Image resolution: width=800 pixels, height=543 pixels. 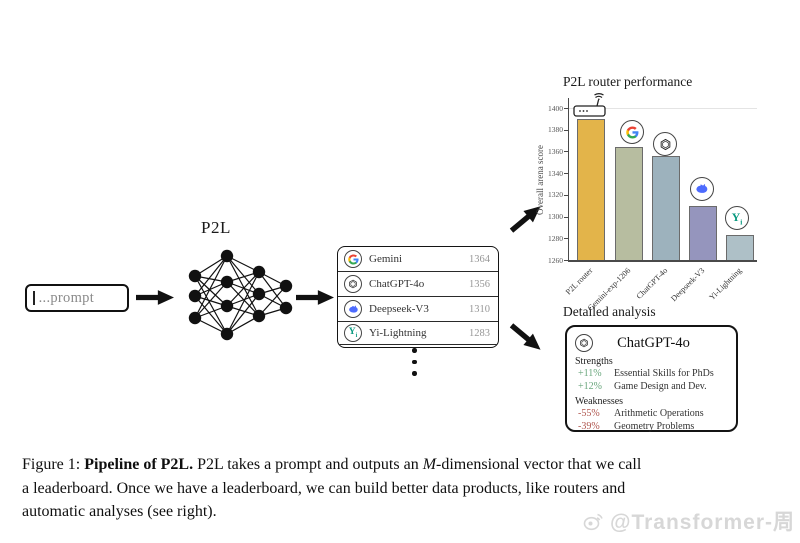 What do you see at coordinates (589, 426) in the screenshot?
I see `weakness-percent: -39%` at bounding box center [589, 426].